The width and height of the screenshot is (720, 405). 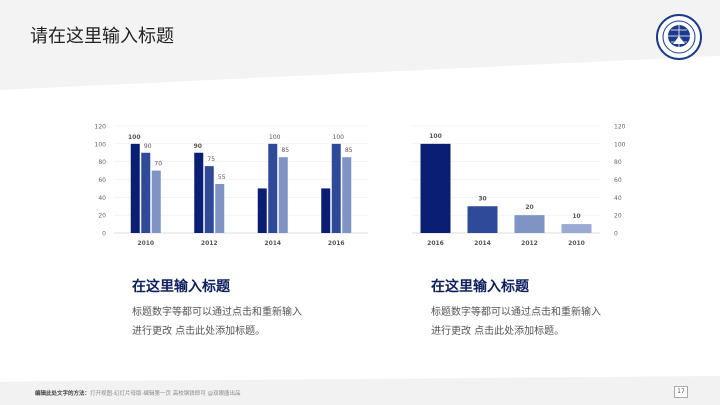 What do you see at coordinates (480, 287) in the screenshot?
I see `section-heading-right: 在这里输入标题` at bounding box center [480, 287].